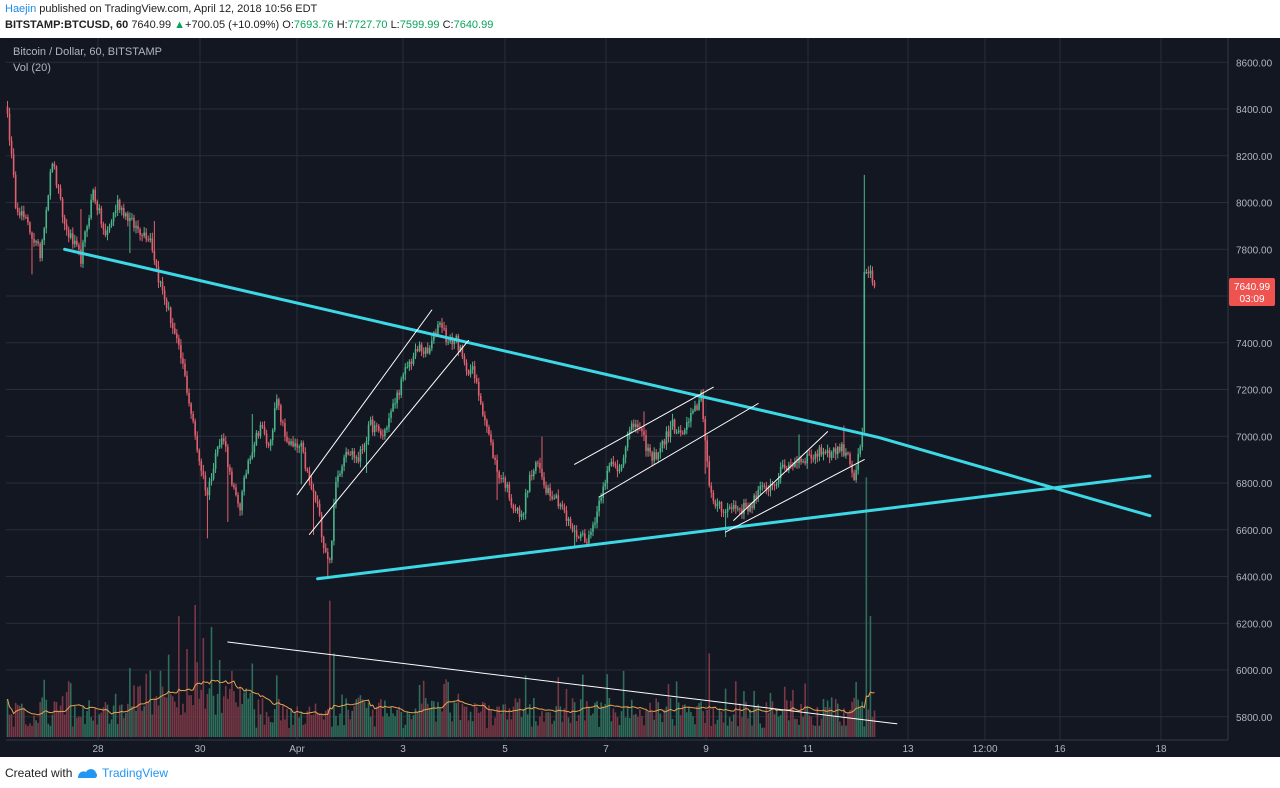 Image resolution: width=1280 pixels, height=788 pixels. Describe the element at coordinates (1254, 63) in the screenshot. I see `price-tick-label: 8600.00` at that location.